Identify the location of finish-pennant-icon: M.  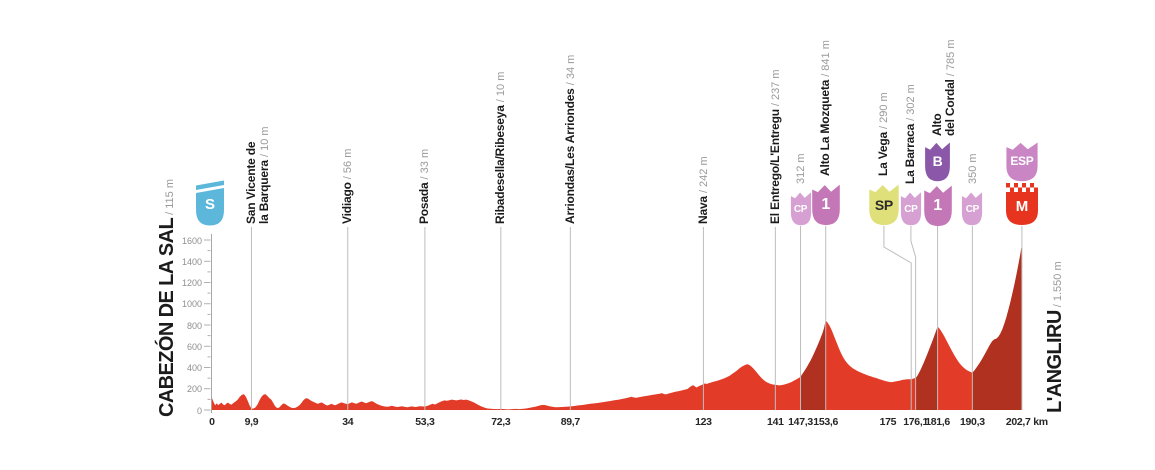
(1022, 204).